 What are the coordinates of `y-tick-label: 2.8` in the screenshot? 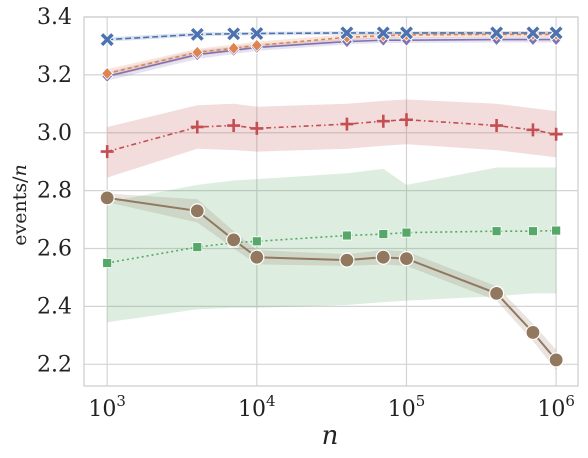 It's located at (54, 191).